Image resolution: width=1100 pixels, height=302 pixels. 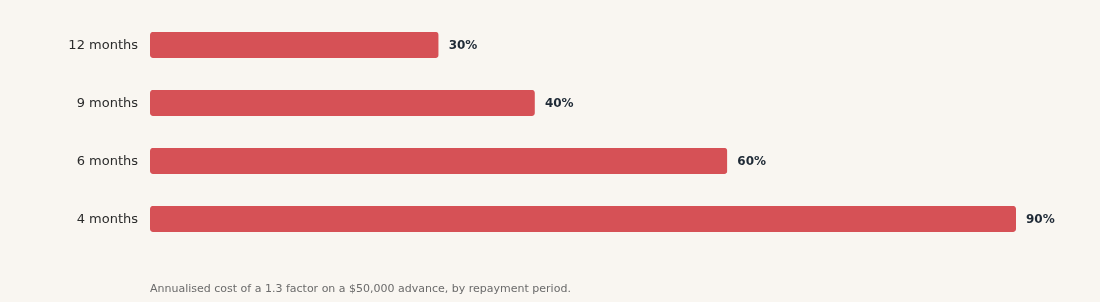 I want to click on data-label: 30%, so click(x=463, y=45).